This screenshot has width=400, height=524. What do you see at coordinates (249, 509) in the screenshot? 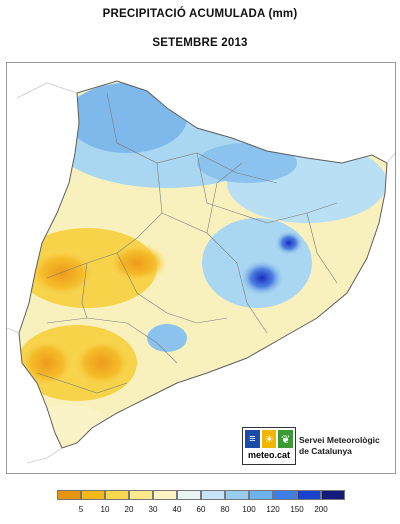
I see `legend-label: 100` at bounding box center [249, 509].